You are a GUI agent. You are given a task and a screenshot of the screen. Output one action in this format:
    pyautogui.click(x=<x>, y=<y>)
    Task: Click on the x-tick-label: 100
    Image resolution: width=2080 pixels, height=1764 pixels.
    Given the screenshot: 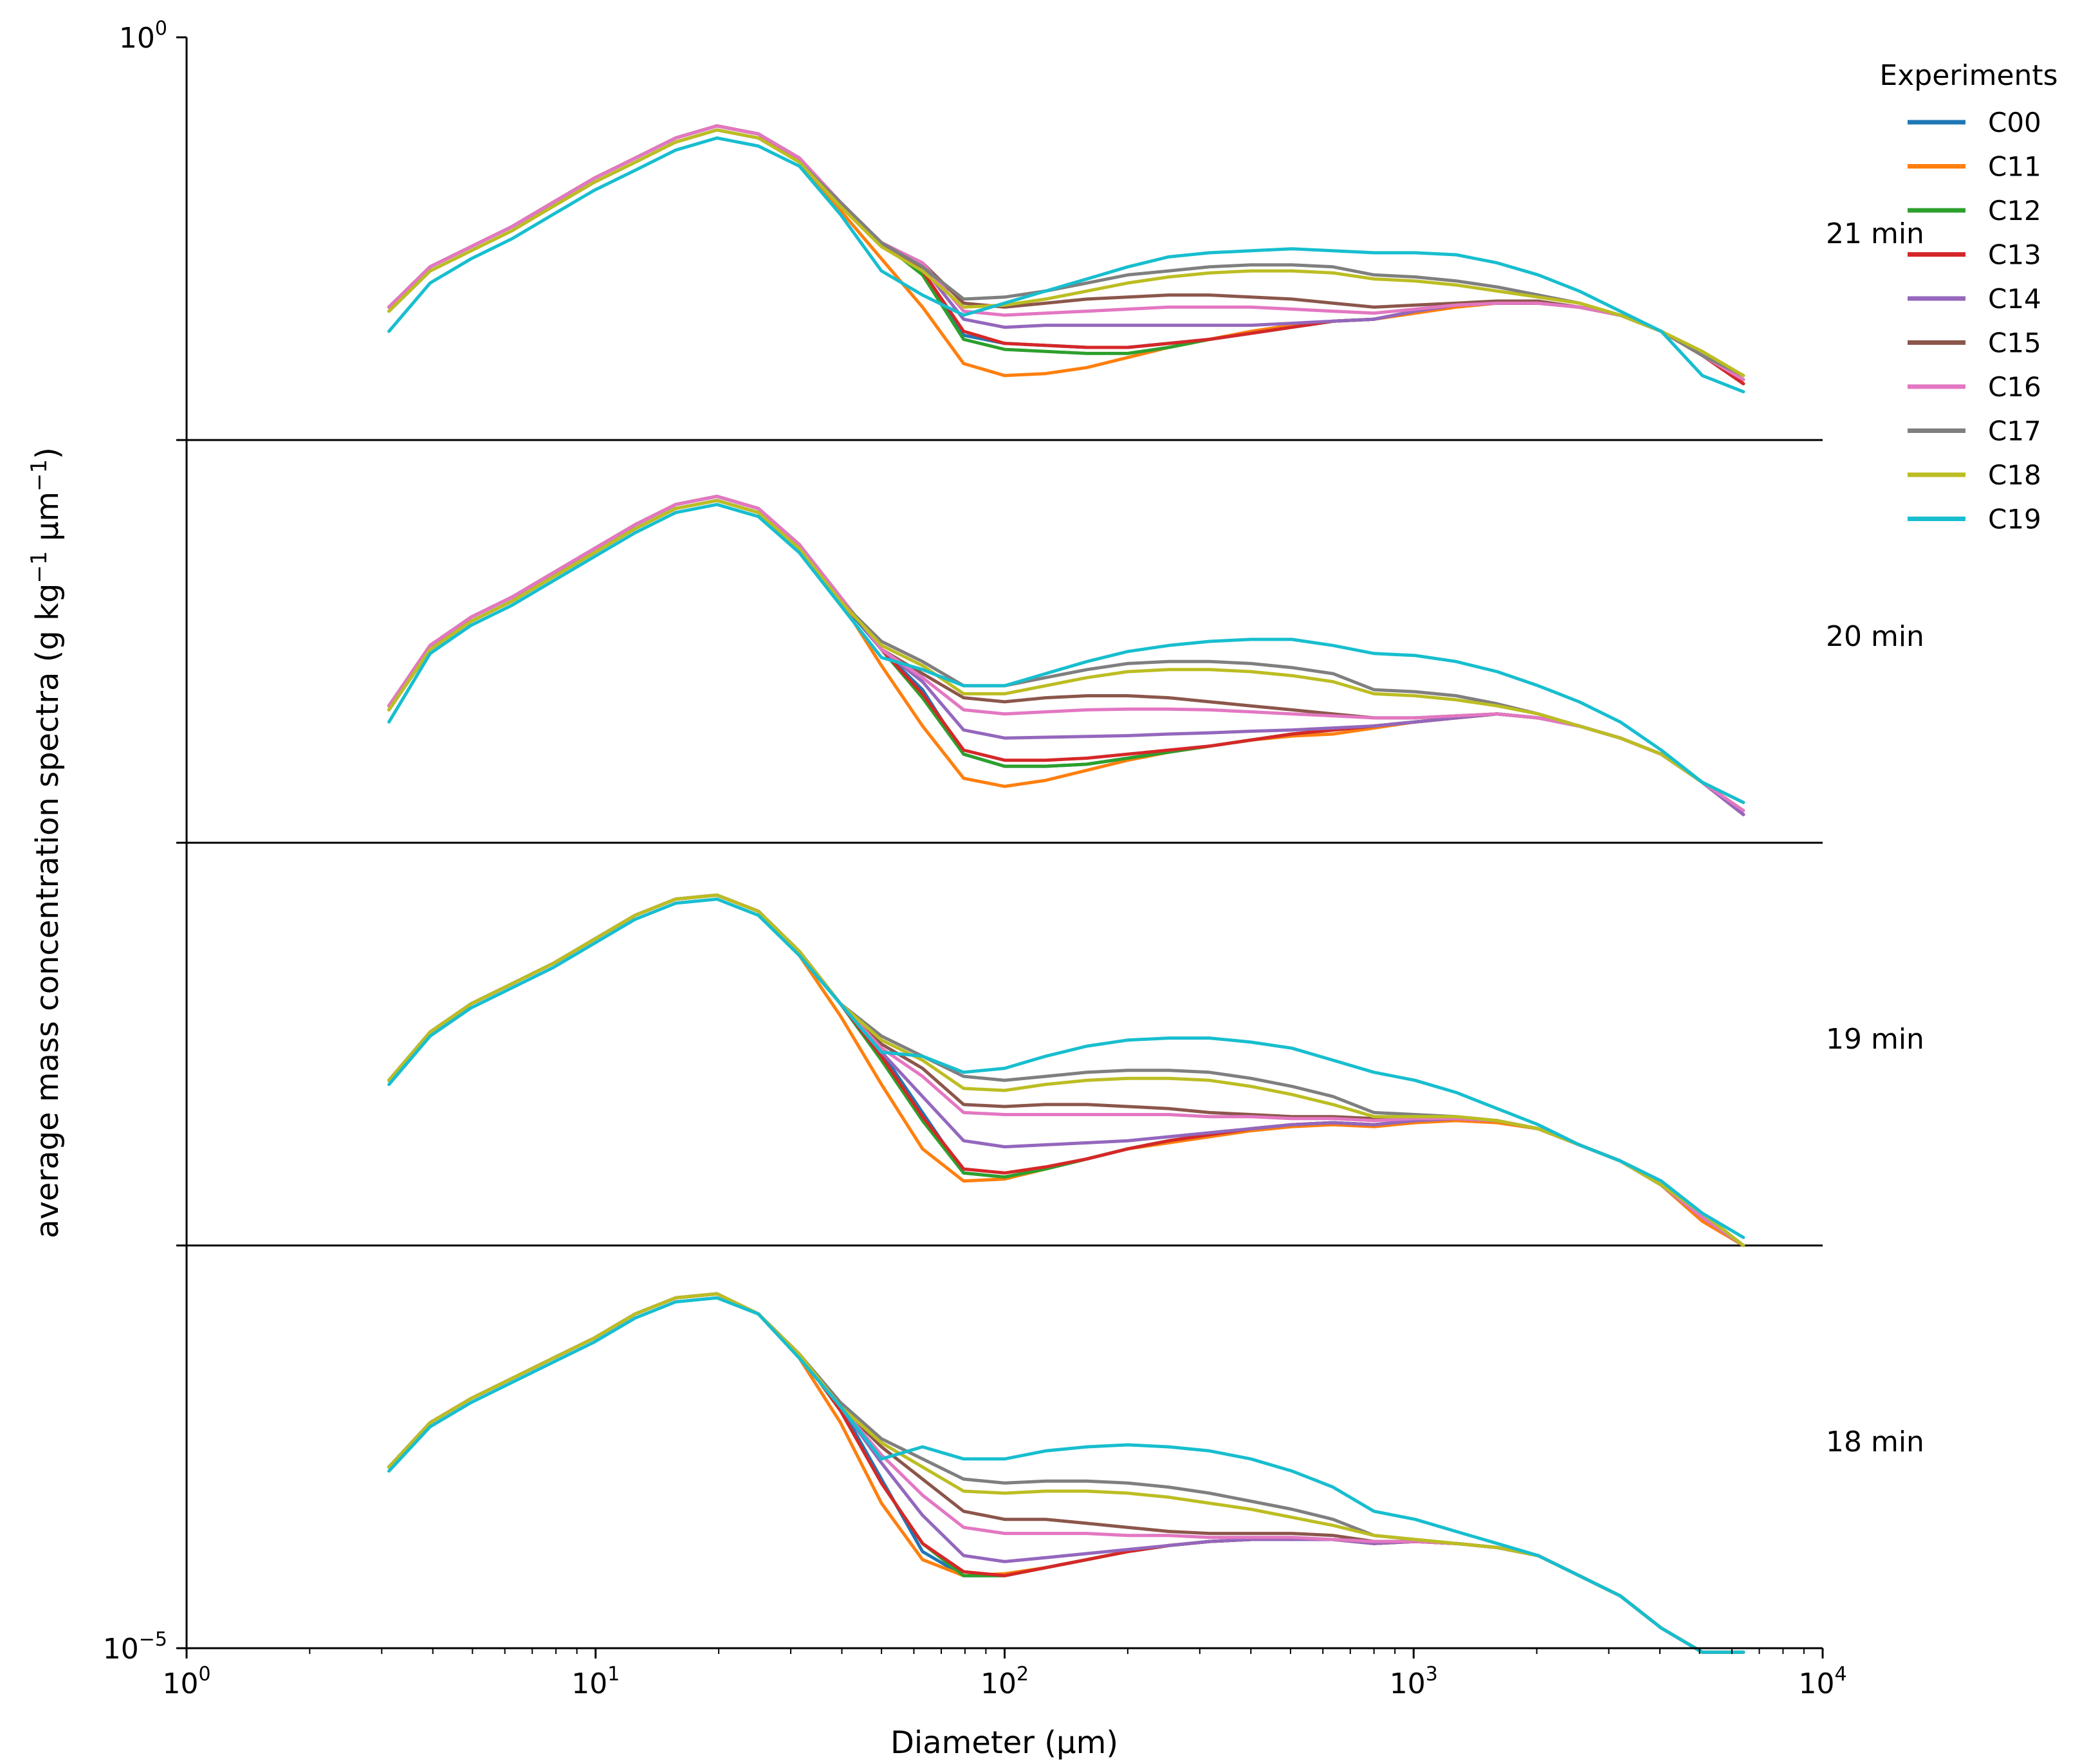 What is the action you would take?
    pyautogui.click(x=186, y=1681)
    